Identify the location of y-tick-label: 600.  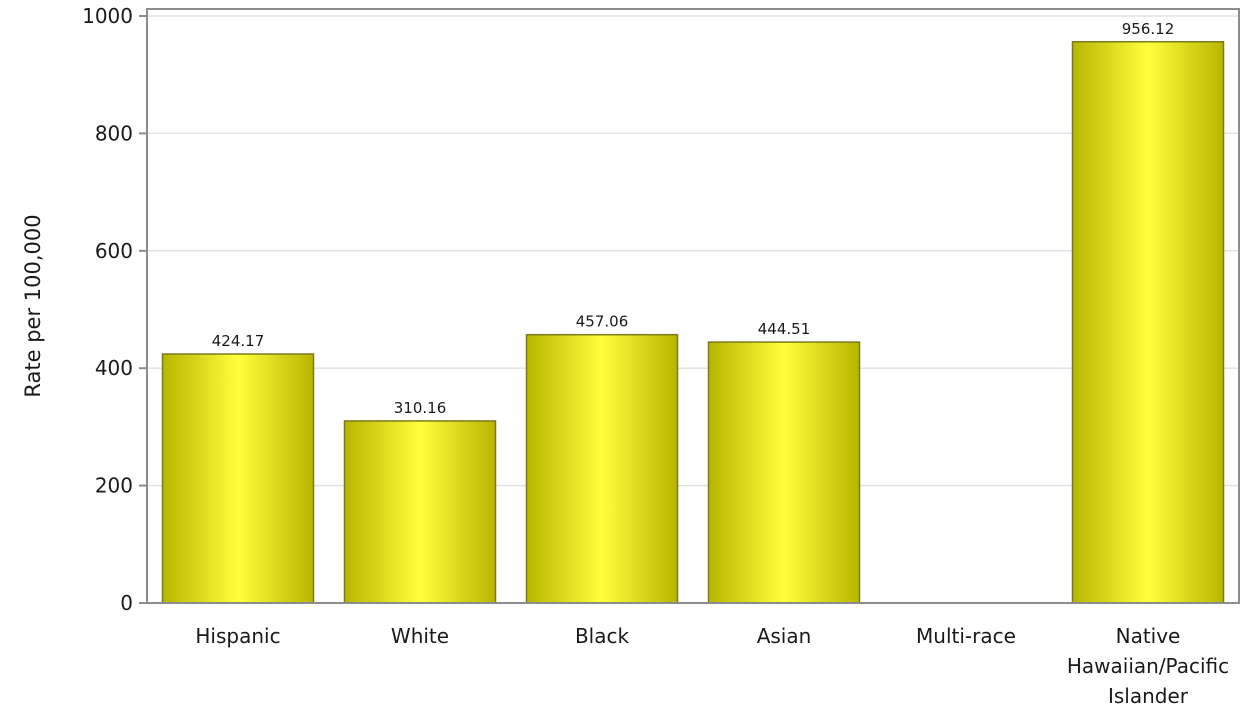
(114, 251).